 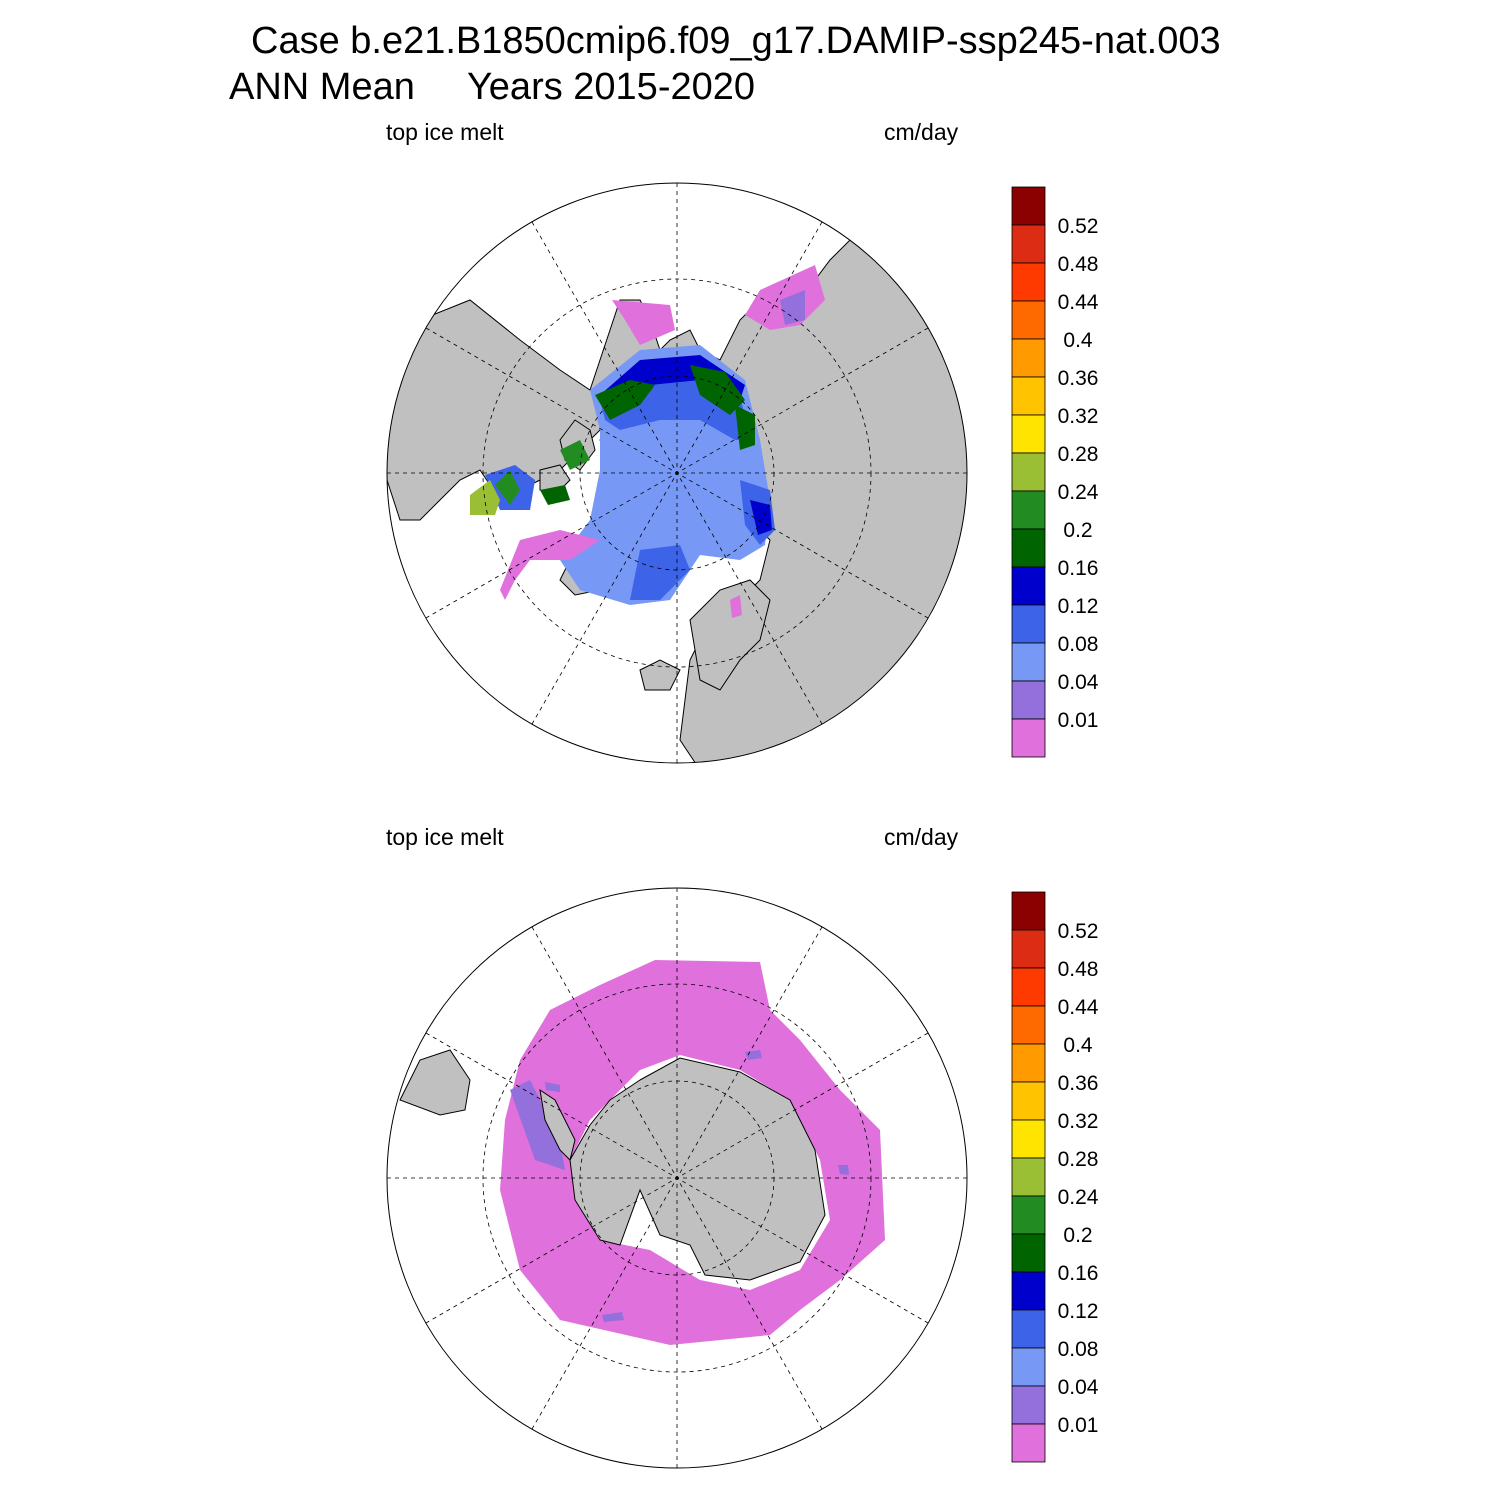 I want to click on south-colorbar-label: 0.48, so click(x=1078, y=969).